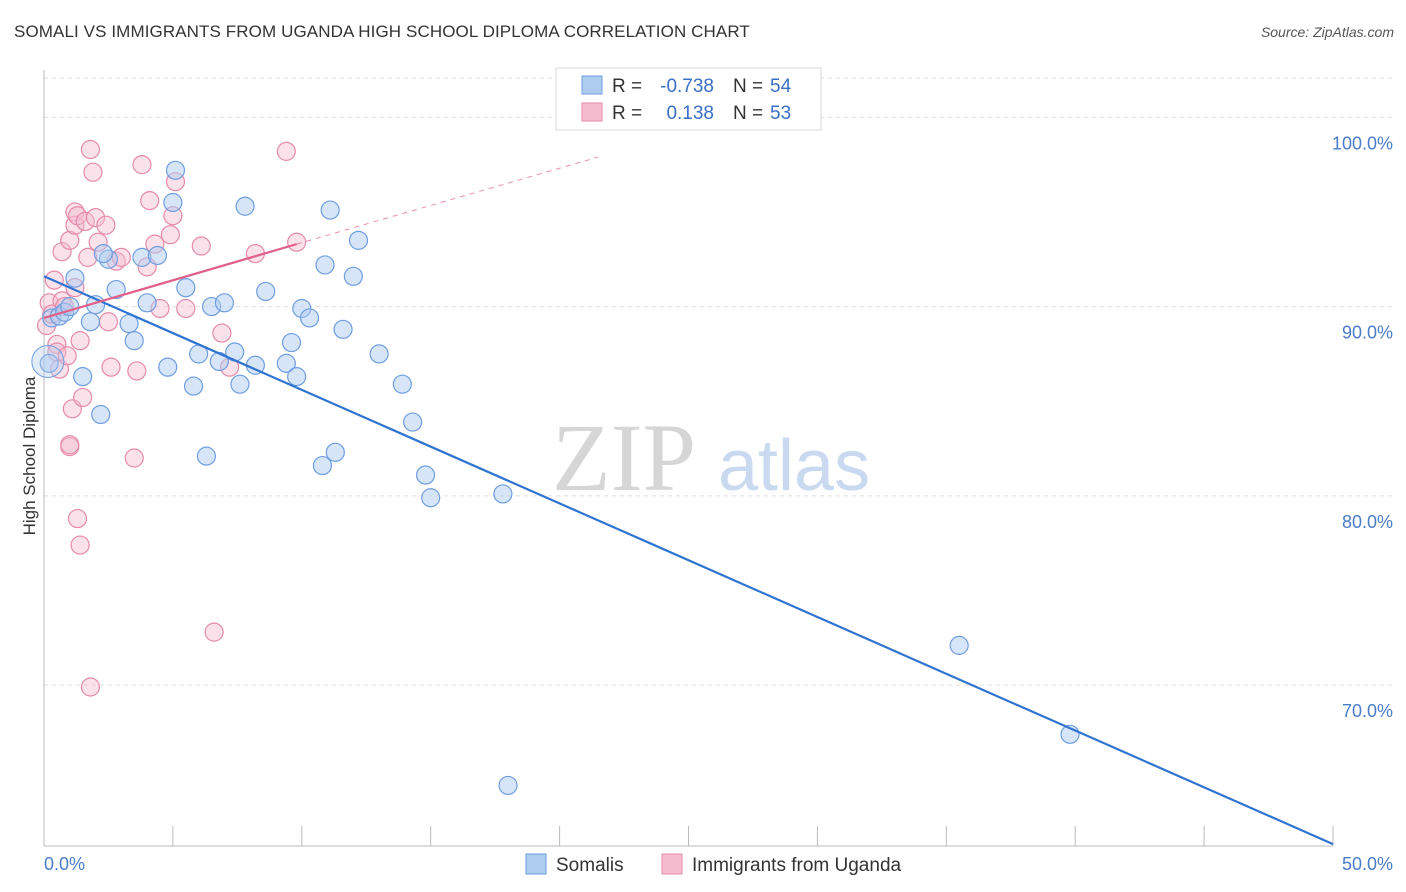 This screenshot has width=1406, height=892. Describe the element at coordinates (713, 864) in the screenshot. I see `bottom-legend: Somalis Immigrants from Uganda` at that location.